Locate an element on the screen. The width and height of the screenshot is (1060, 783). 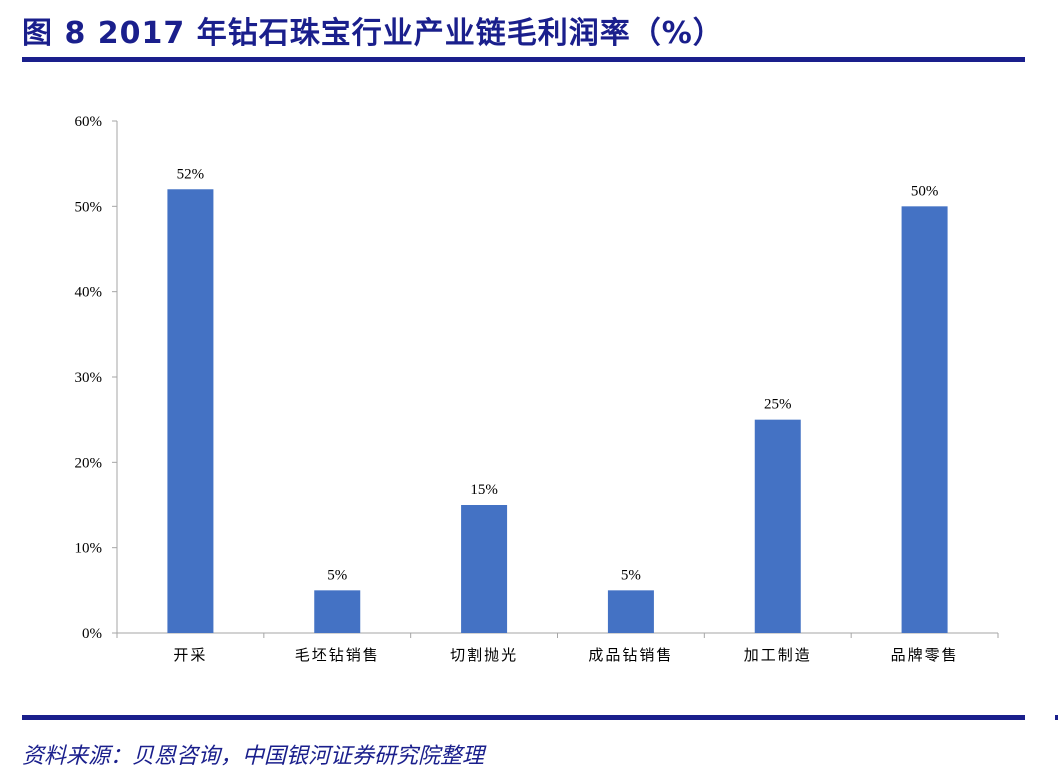
x-category-label: 毛坯钻销售 is located at coordinates (337, 655).